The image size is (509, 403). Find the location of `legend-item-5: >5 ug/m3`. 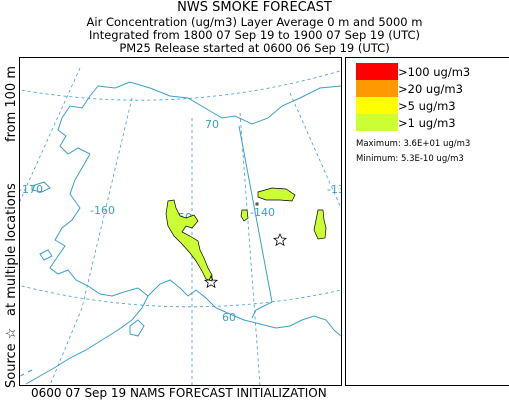

legend-item-5: >5 ug/m3 is located at coordinates (406, 105).